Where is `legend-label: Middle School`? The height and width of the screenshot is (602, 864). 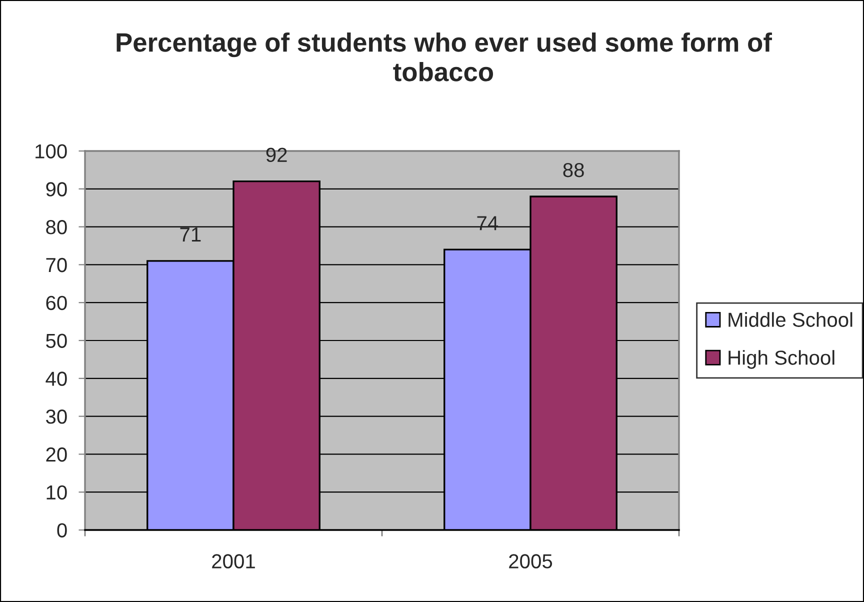 legend-label: Middle School is located at coordinates (790, 319).